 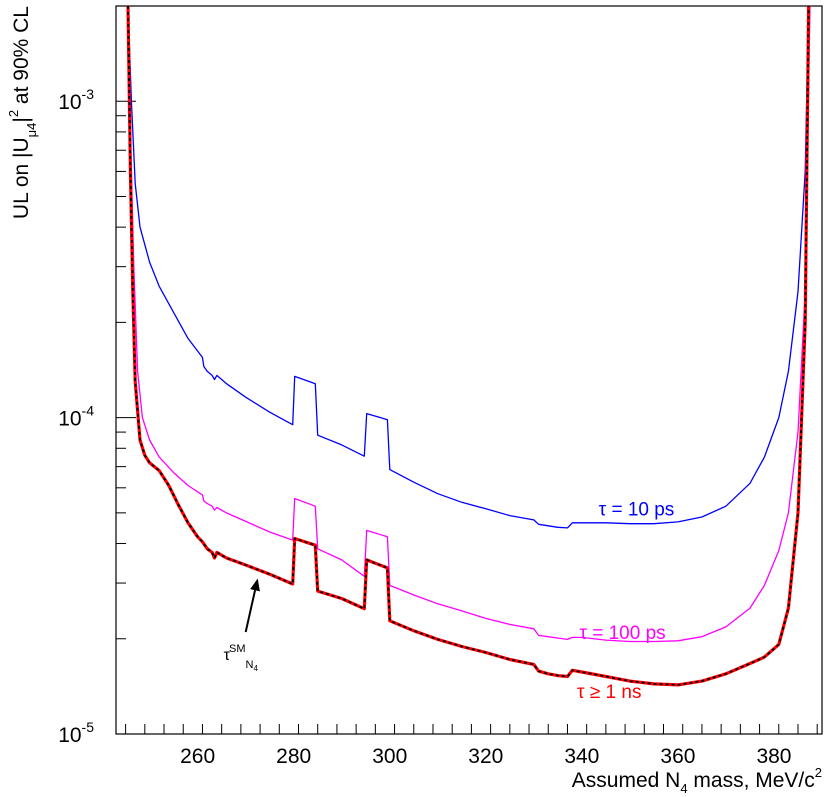 What do you see at coordinates (773, 756) in the screenshot?
I see `x-tick-label: 380` at bounding box center [773, 756].